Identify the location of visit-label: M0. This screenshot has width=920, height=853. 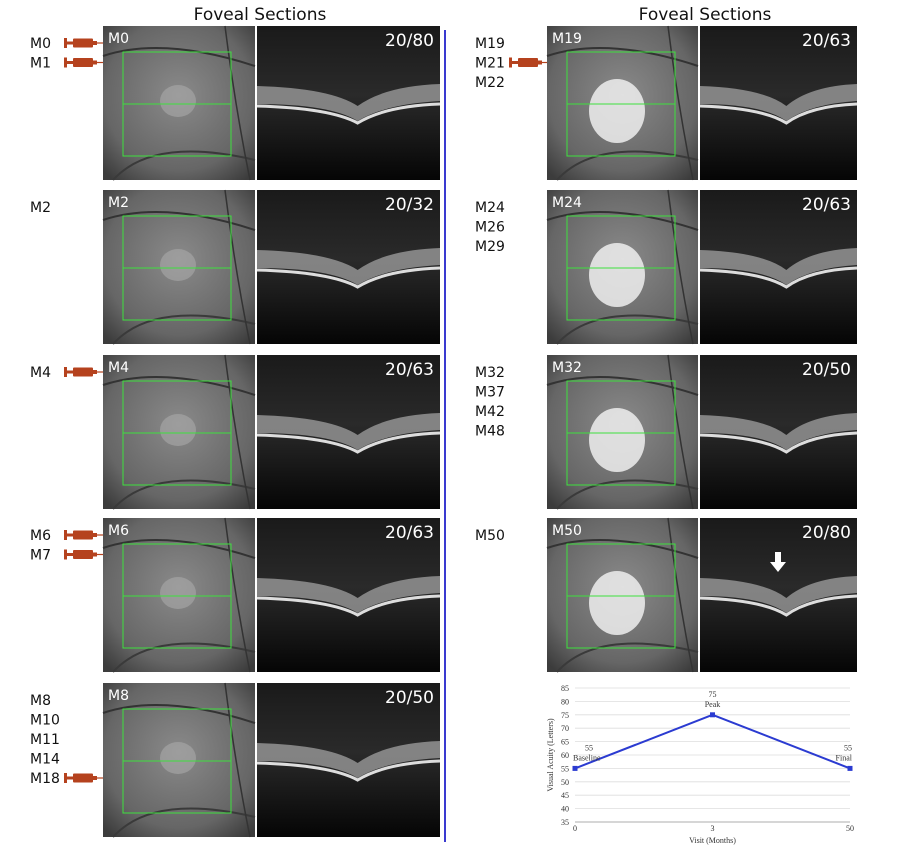
(40, 44).